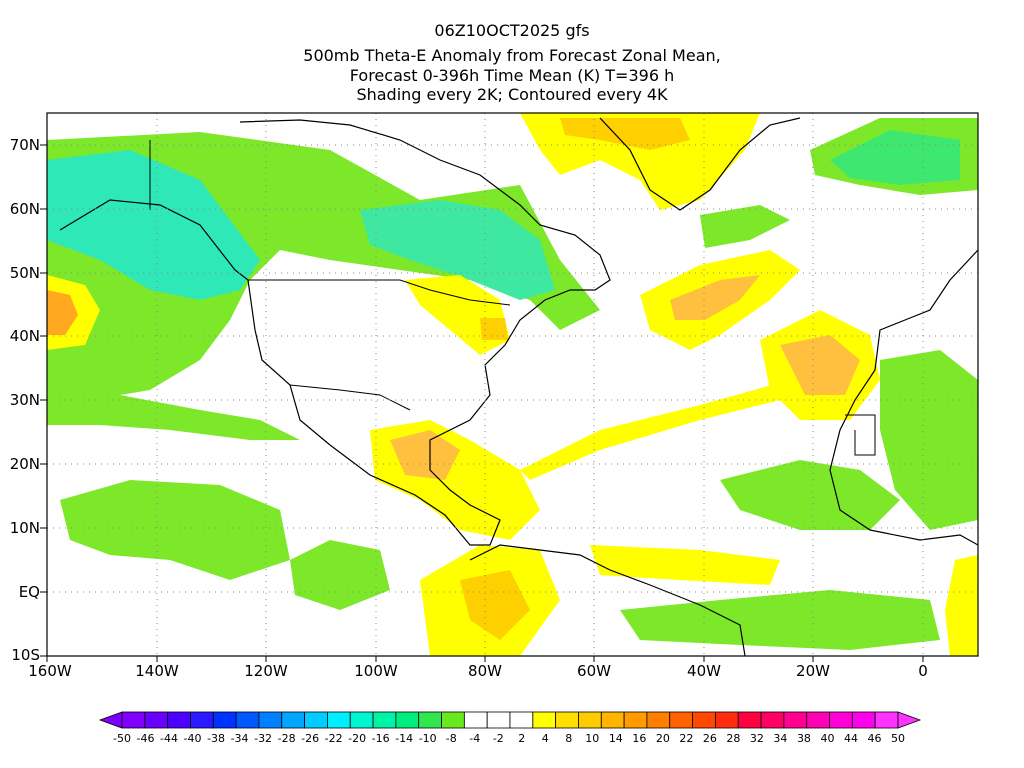  What do you see at coordinates (379, 292) in the screenshot?
I see `border-us-canada` at bounding box center [379, 292].